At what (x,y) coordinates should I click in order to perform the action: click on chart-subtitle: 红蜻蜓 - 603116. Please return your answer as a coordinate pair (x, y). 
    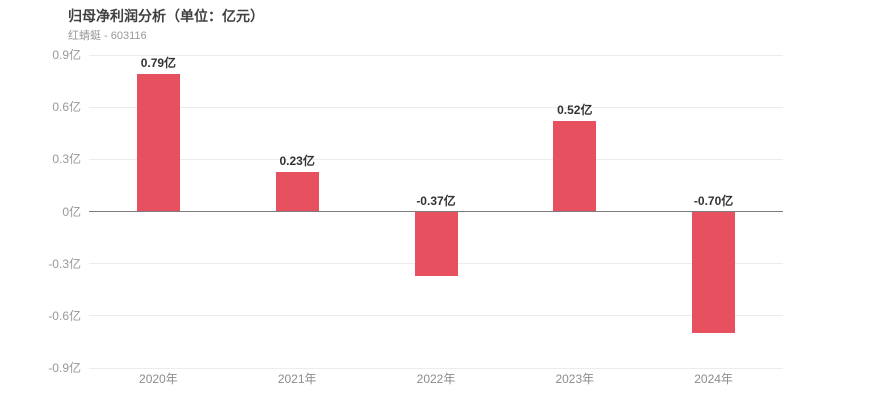
    Looking at the image, I should click on (107, 36).